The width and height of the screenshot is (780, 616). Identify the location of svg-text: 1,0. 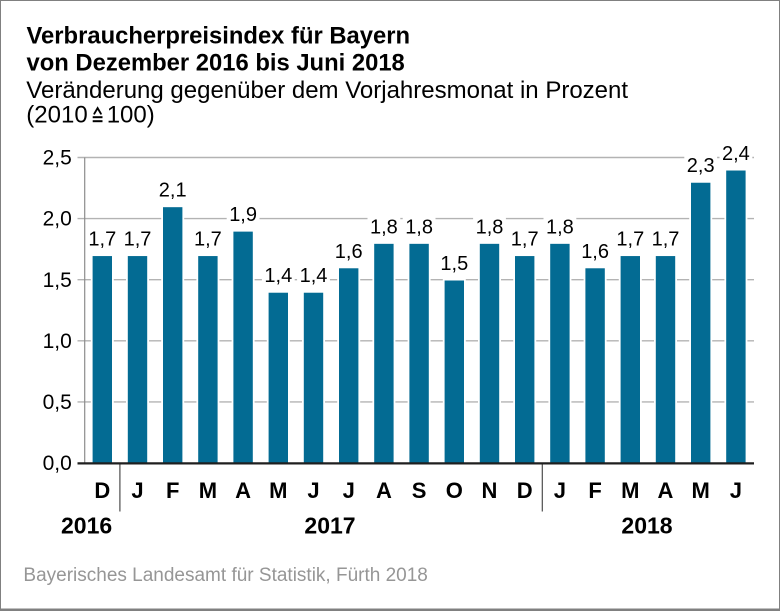
(57, 341).